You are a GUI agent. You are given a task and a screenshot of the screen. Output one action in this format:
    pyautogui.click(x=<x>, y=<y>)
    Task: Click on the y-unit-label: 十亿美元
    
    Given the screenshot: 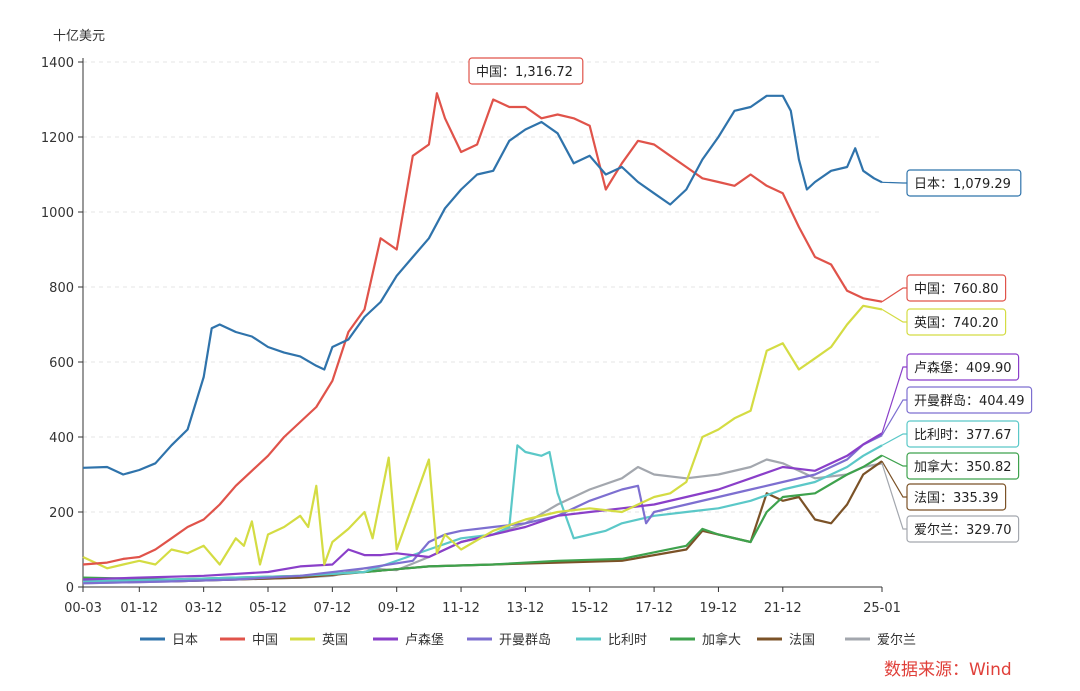 What is the action you would take?
    pyautogui.click(x=79, y=36)
    